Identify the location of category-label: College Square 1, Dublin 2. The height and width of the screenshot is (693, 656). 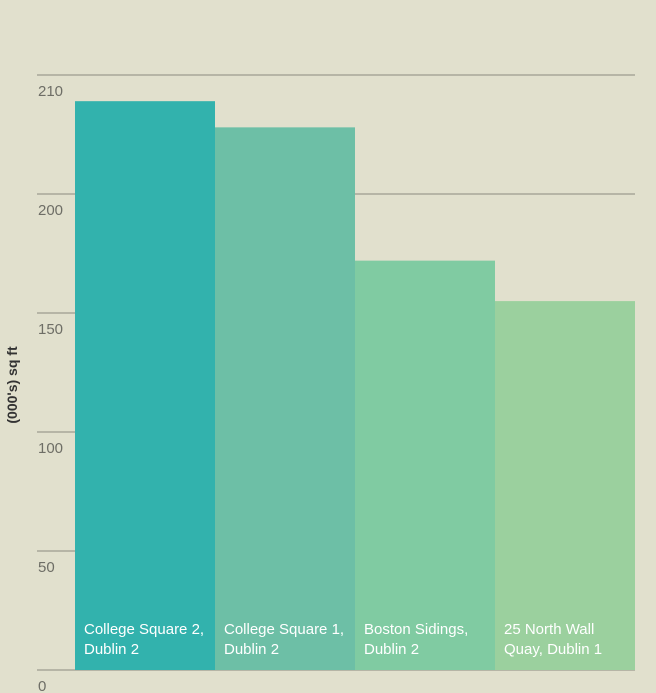
(284, 639).